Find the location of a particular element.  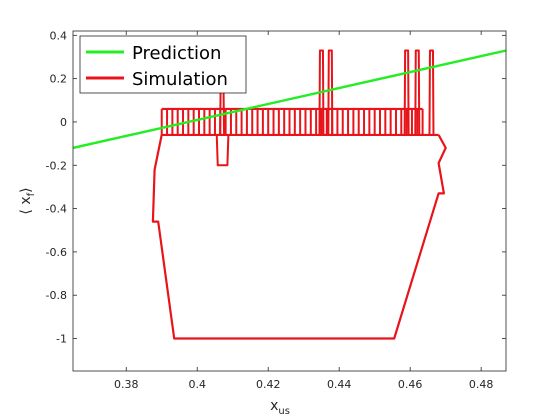

x-tick-label: 0.42 is located at coordinates (268, 384).